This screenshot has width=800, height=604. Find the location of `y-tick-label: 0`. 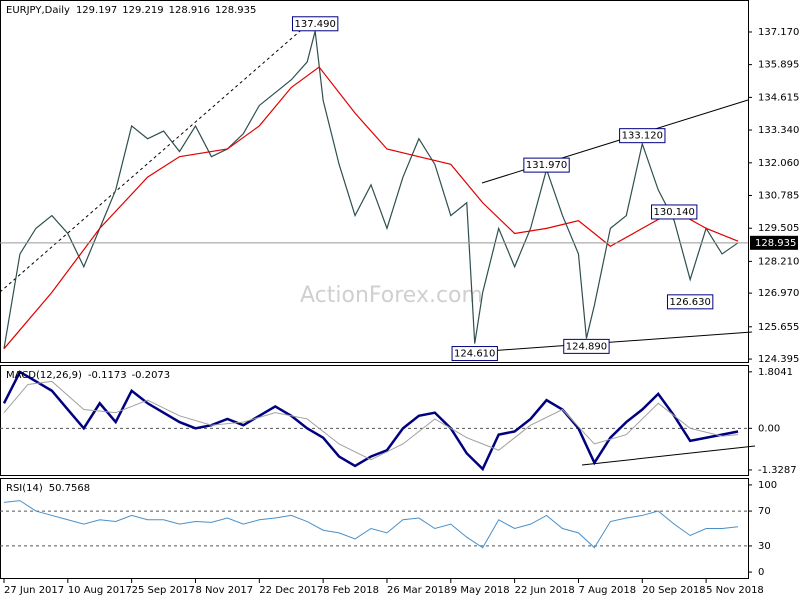

y-tick-label: 0 is located at coordinates (761, 572).